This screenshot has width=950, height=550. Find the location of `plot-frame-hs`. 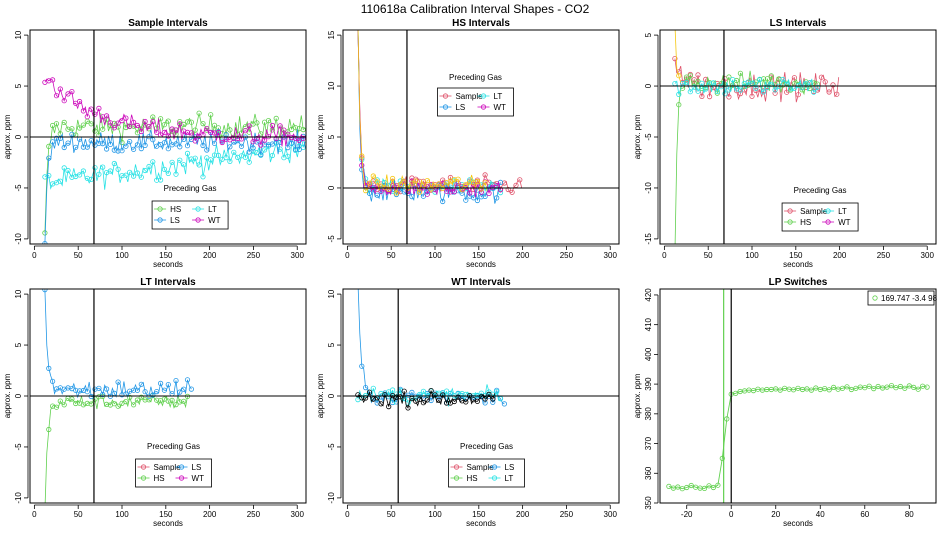

plot-frame-hs is located at coordinates (481, 137).